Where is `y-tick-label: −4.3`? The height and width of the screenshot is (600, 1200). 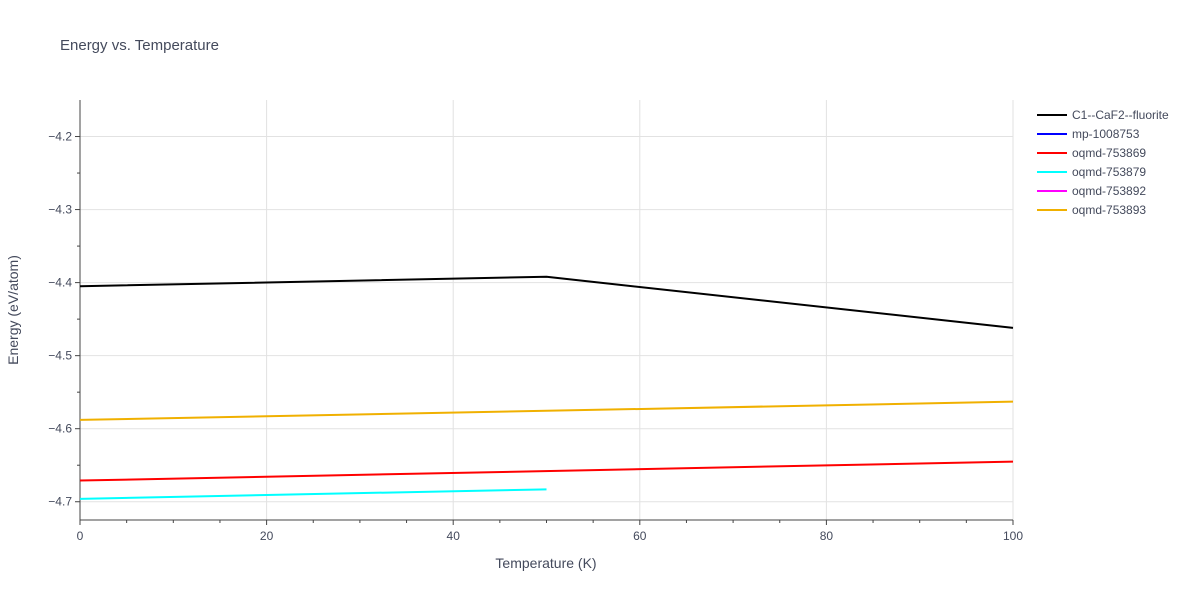 y-tick-label: −4.3 is located at coordinates (60, 210).